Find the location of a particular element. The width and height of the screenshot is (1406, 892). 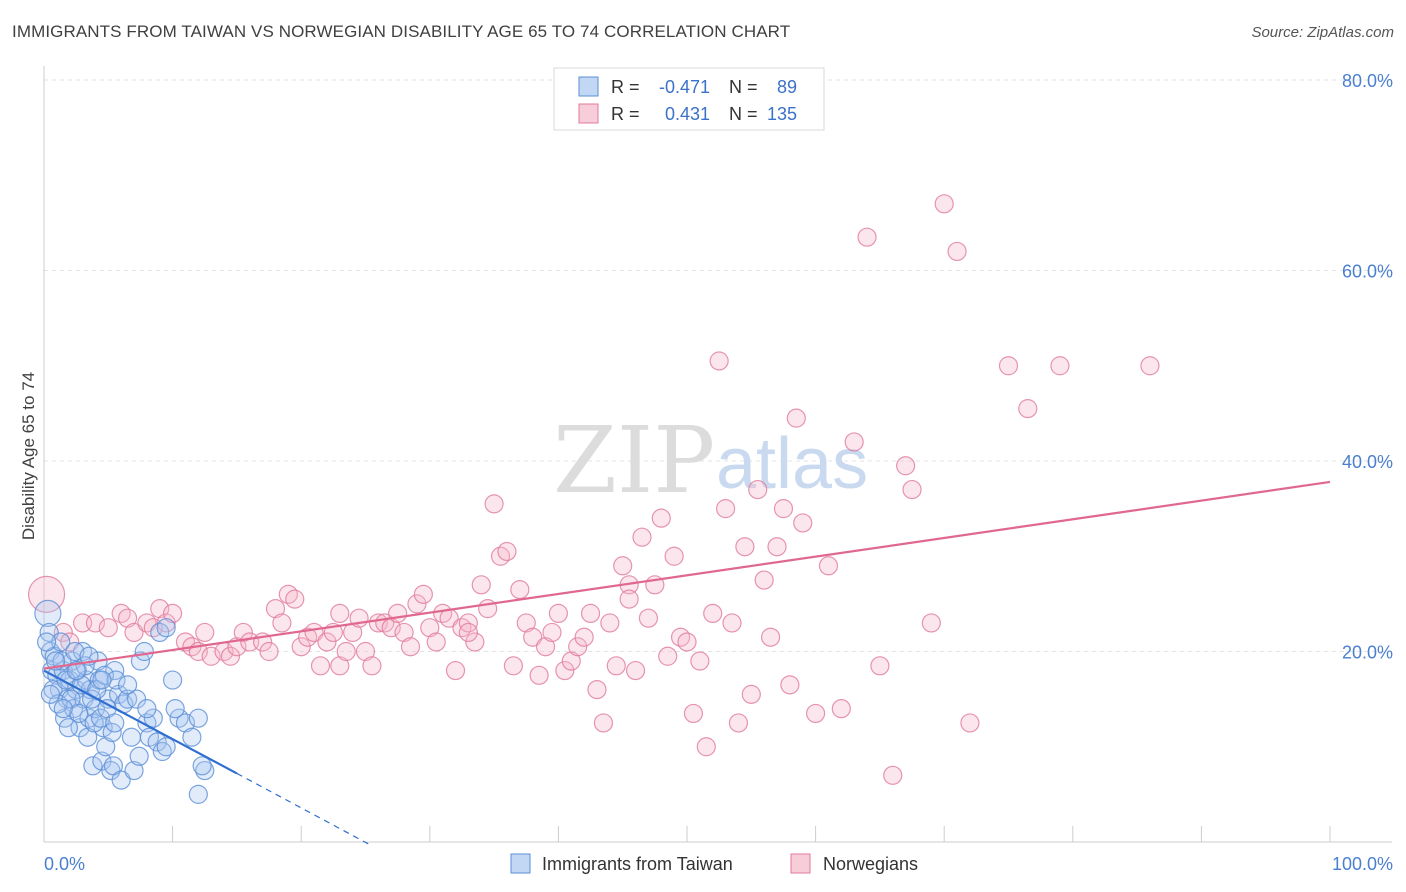

legend-n-label: N = is located at coordinates (743, 114).